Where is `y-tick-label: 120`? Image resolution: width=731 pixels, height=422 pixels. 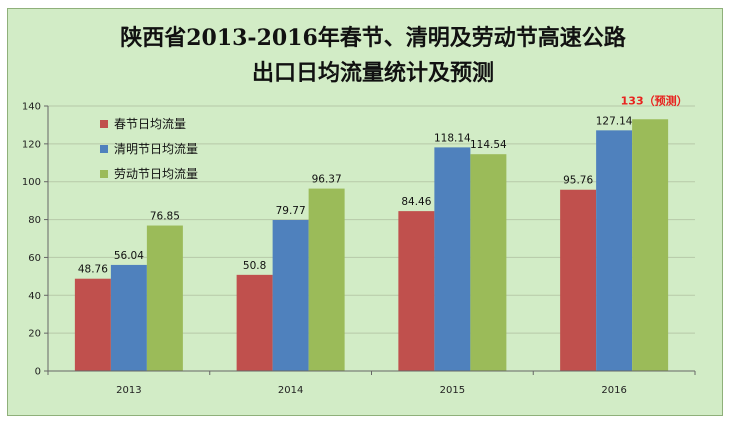 y-tick-label: 120 is located at coordinates (31, 144).